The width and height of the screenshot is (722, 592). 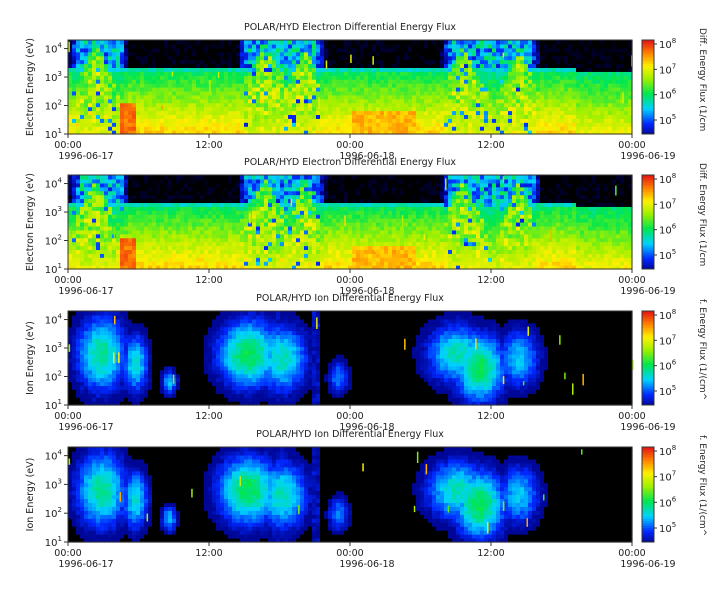 I want to click on colorbar-segment, so click(x=648, y=65).